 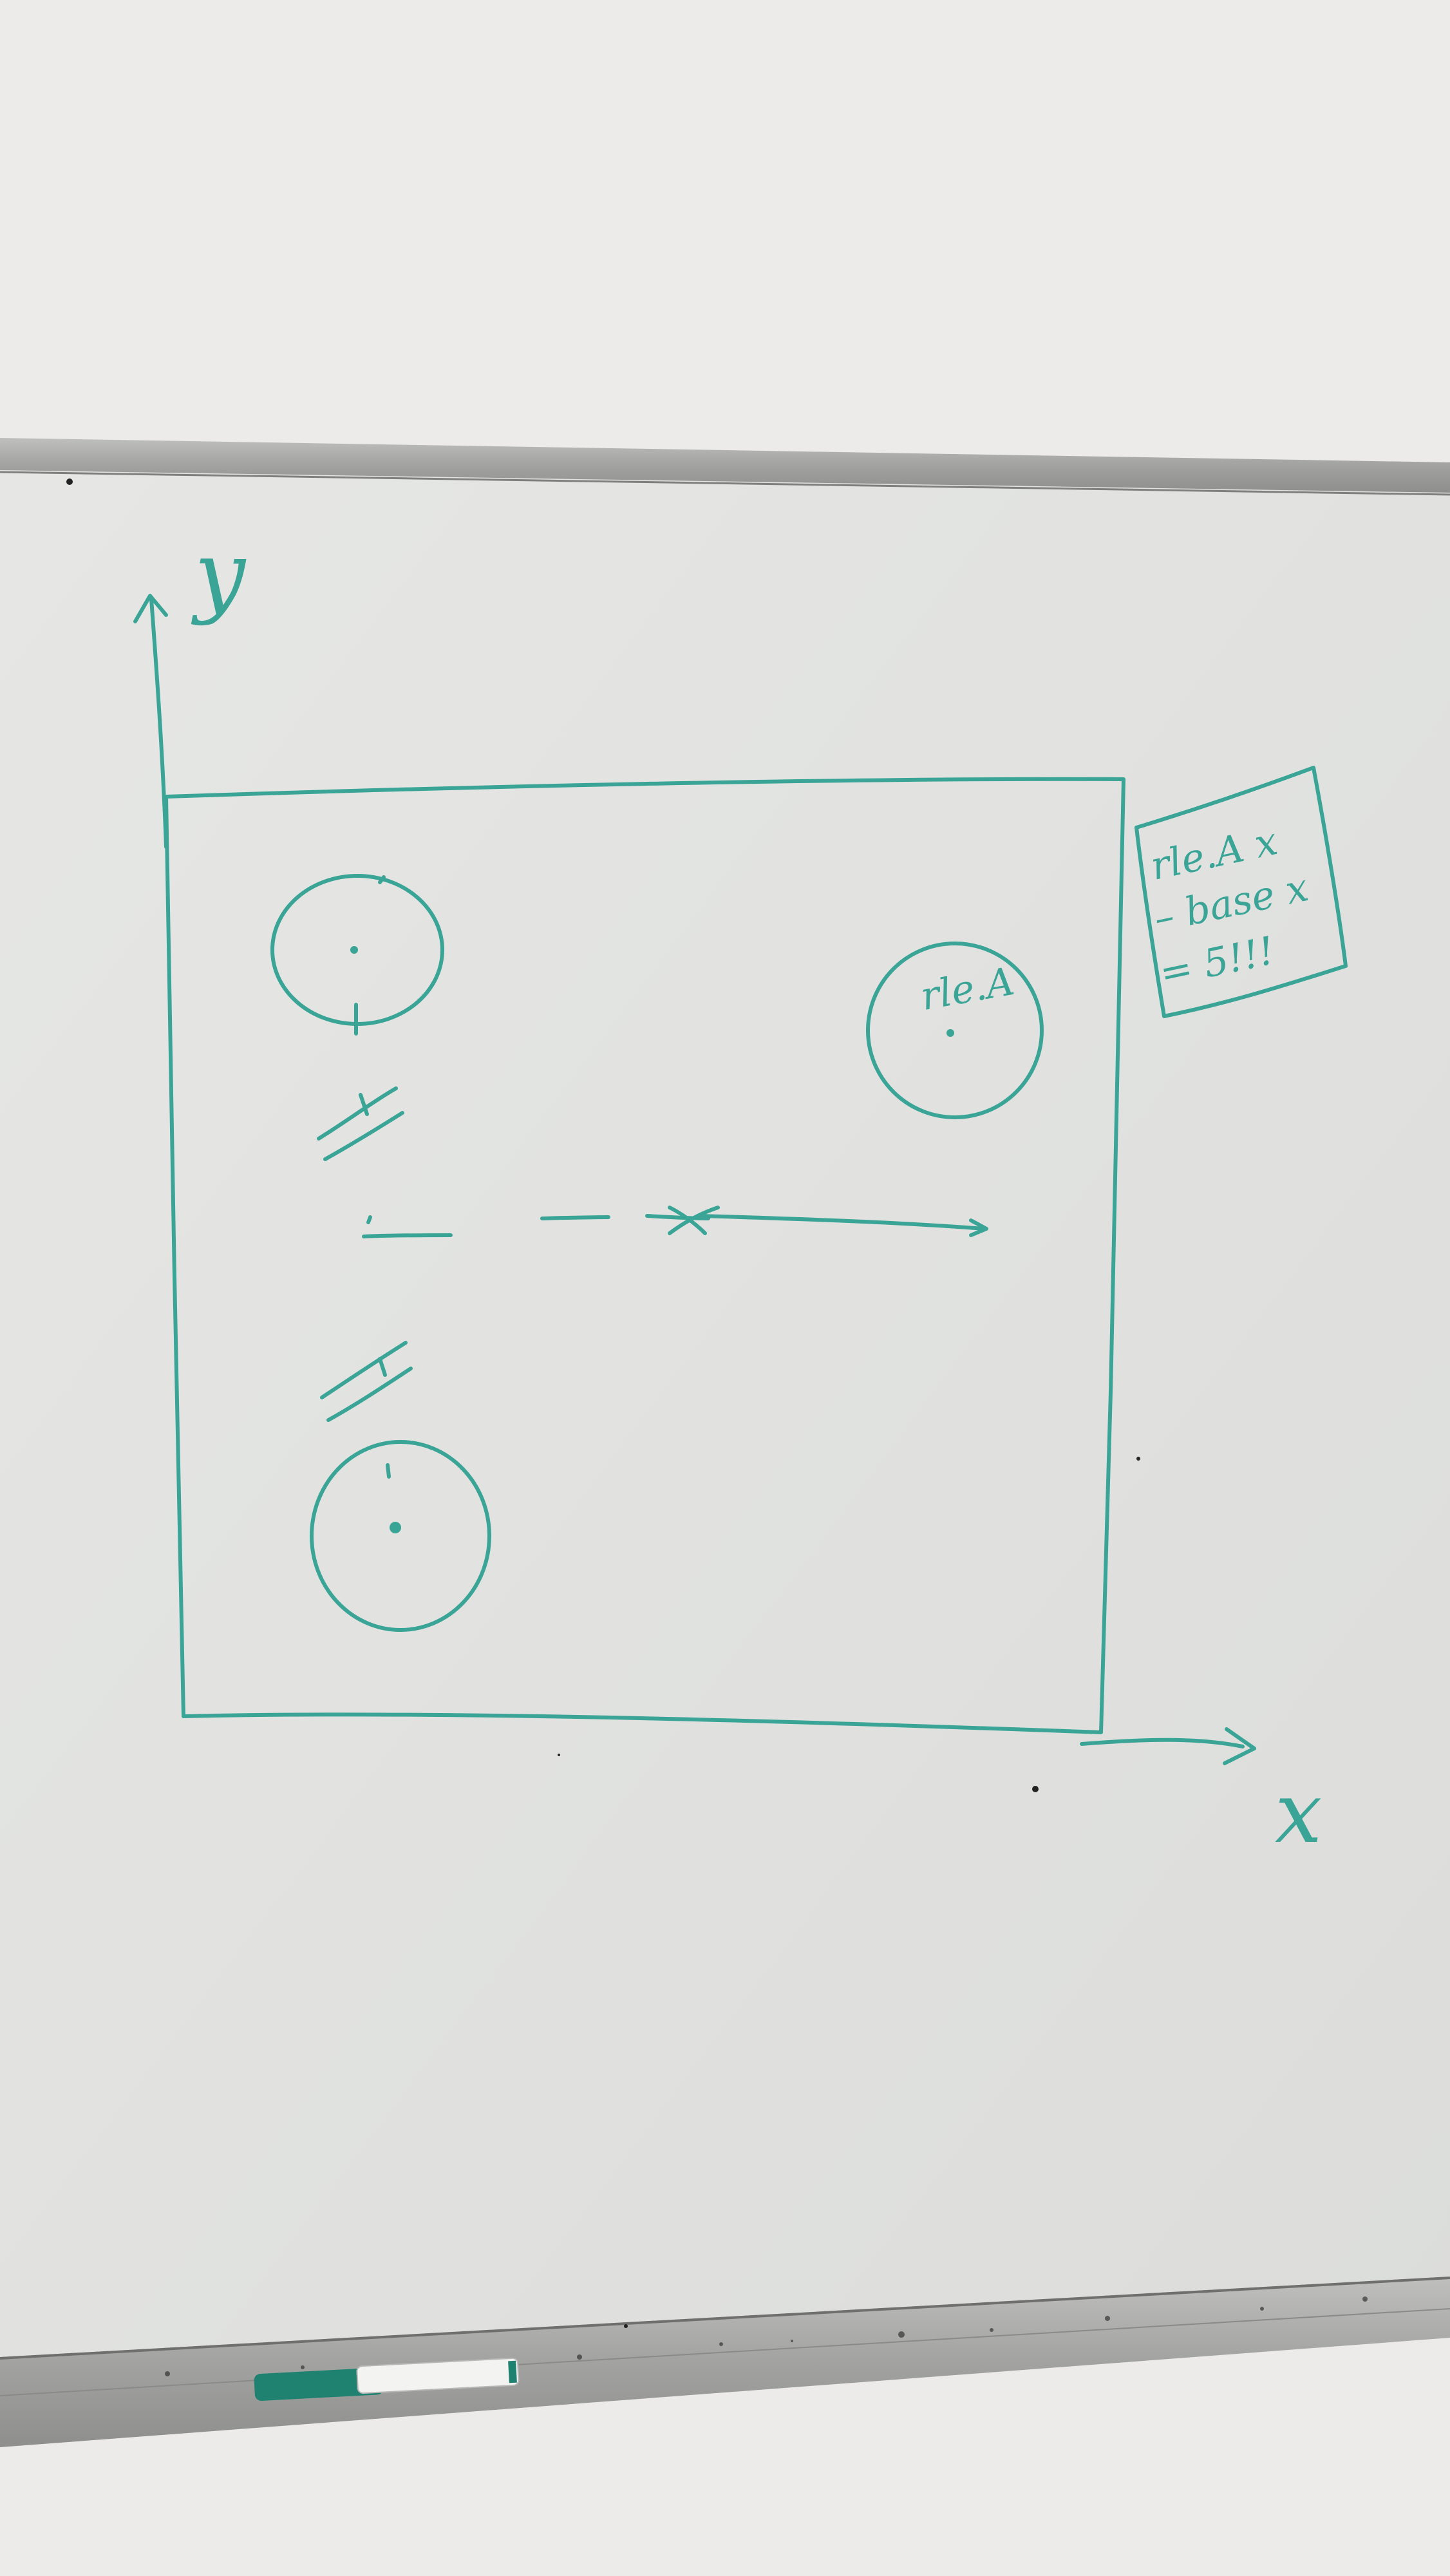 What do you see at coordinates (354, 950) in the screenshot?
I see `circle-top-left-centre` at bounding box center [354, 950].